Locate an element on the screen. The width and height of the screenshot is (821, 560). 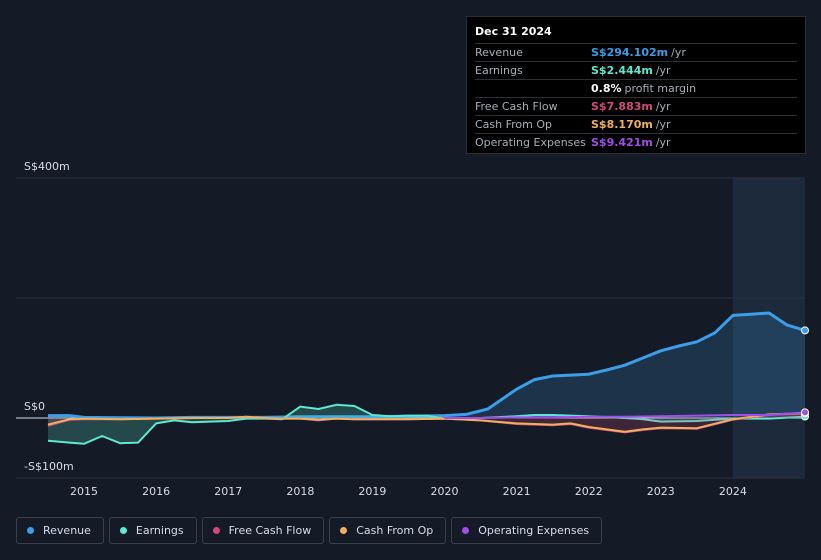
tooltip-row: Free Cash Flow S$7.883m/yr is located at coordinates (636, 106).